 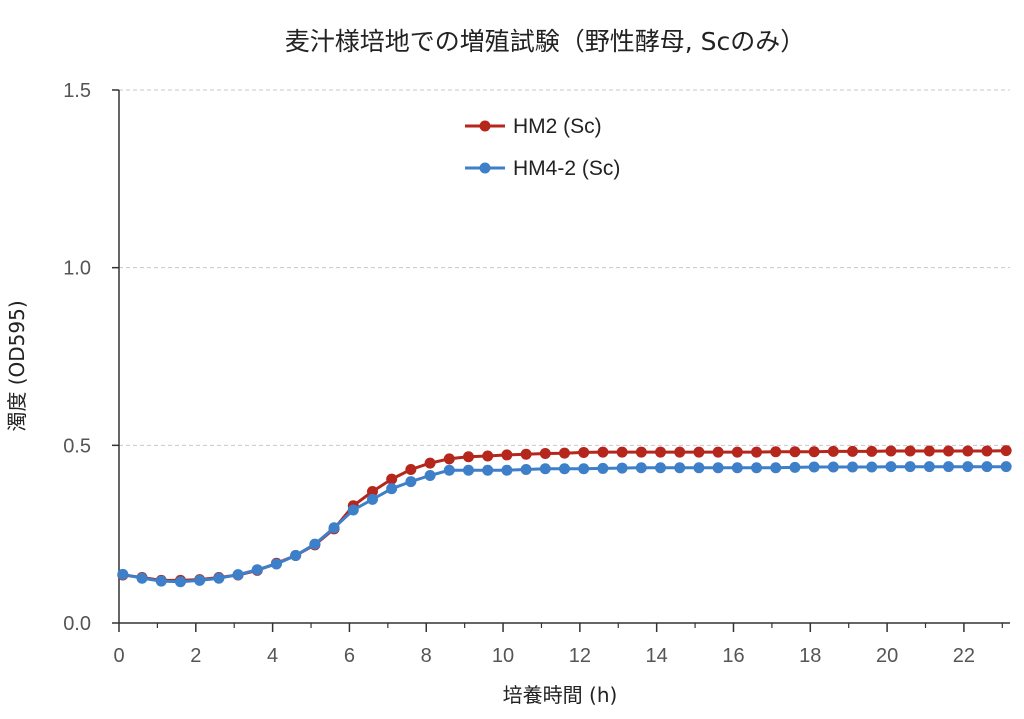 I want to click on x-tick-label: 14, so click(x=657, y=656).